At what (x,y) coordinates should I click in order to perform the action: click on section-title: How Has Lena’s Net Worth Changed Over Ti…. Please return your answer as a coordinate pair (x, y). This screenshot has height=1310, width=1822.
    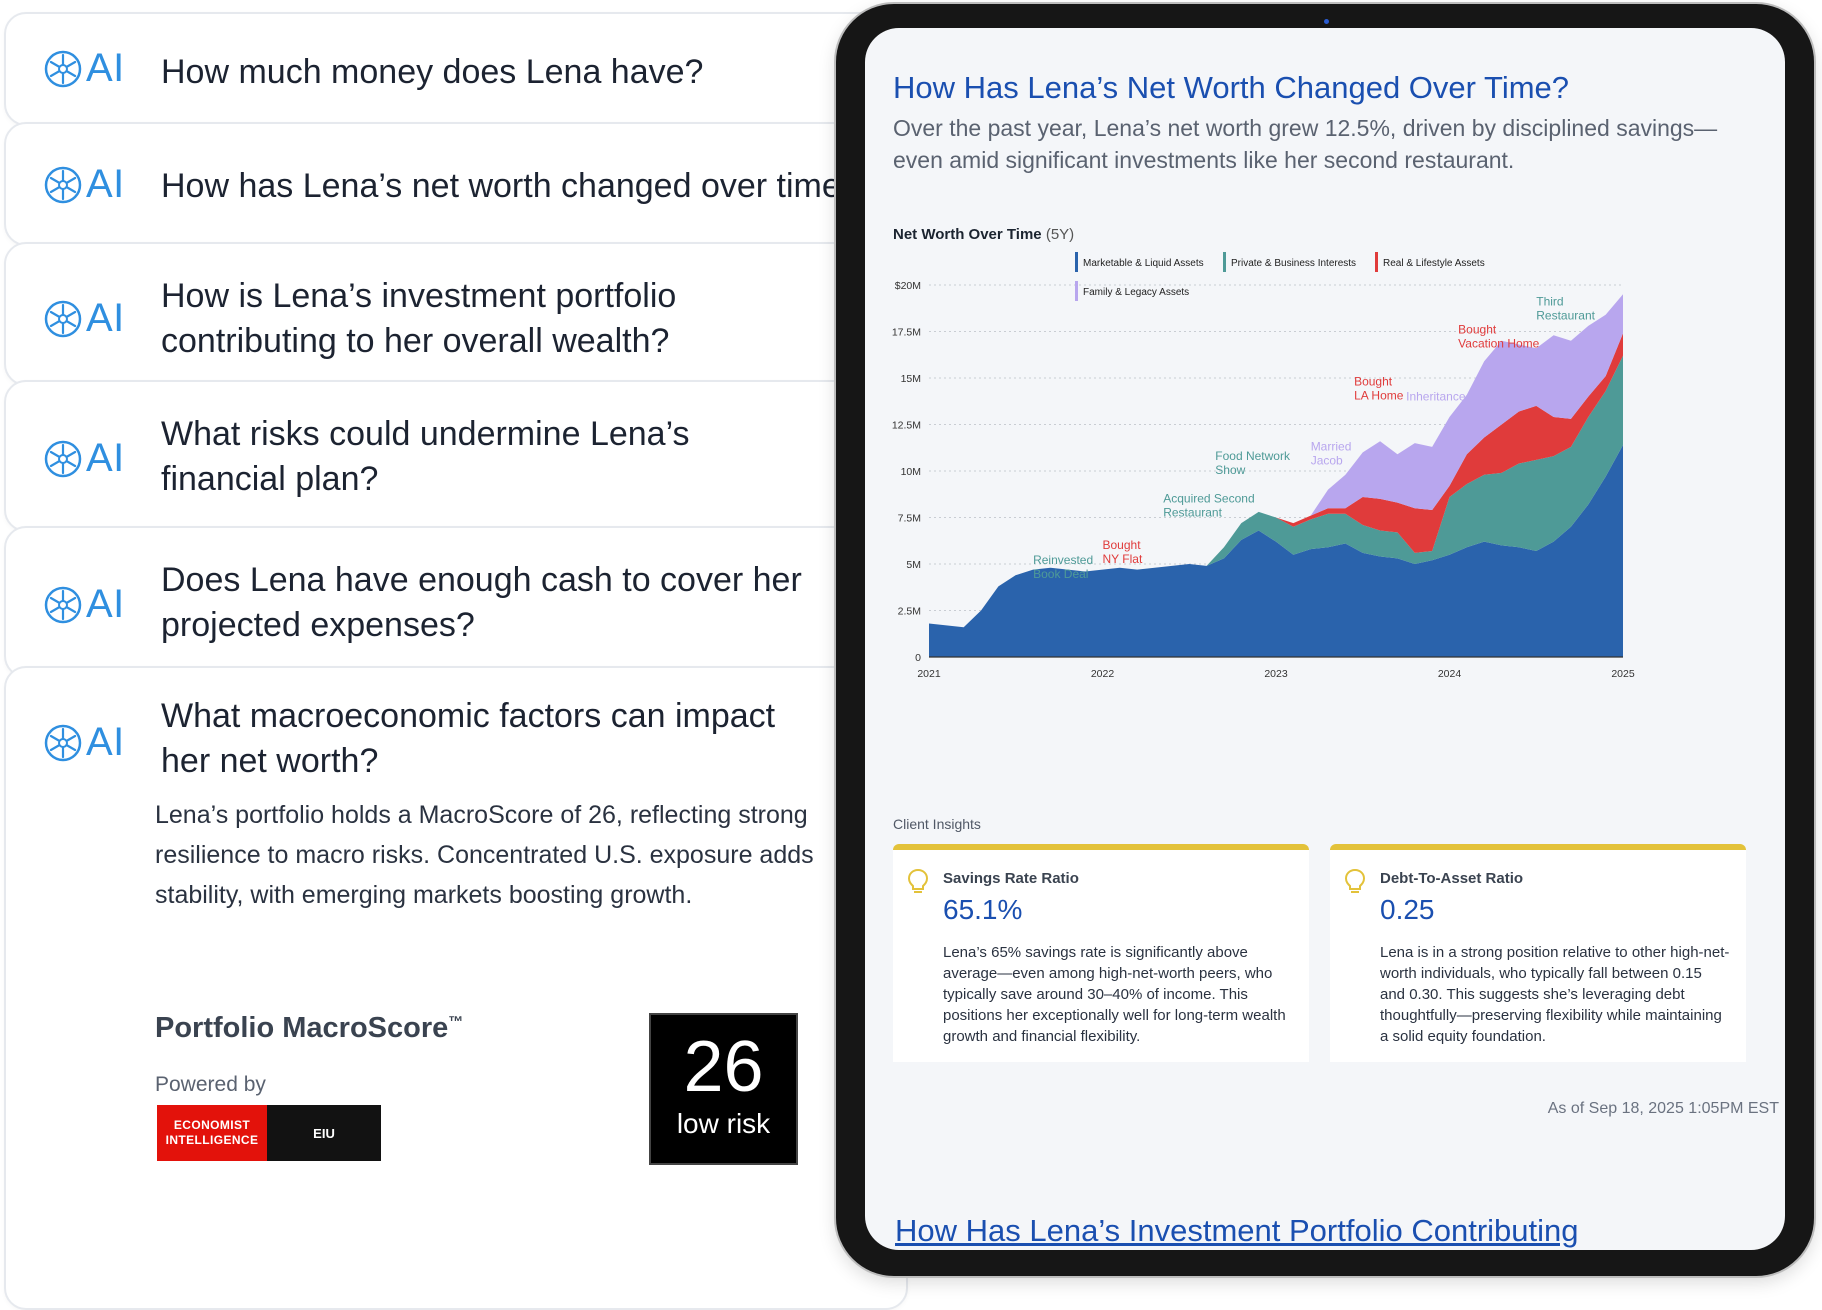
    Looking at the image, I should click on (1231, 87).